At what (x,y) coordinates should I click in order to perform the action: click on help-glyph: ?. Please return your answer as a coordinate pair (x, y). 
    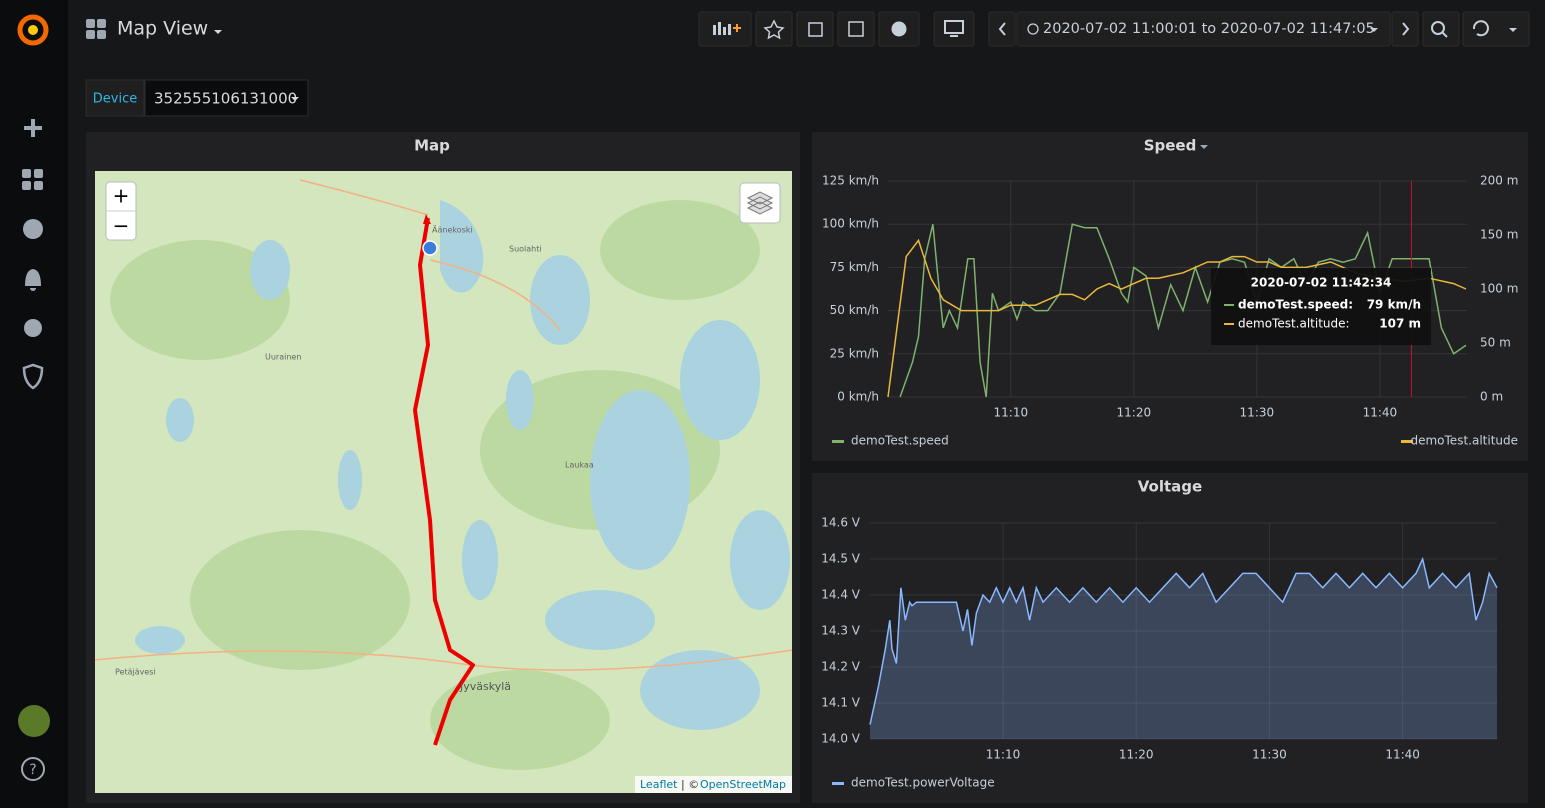
    Looking at the image, I should click on (32, 770).